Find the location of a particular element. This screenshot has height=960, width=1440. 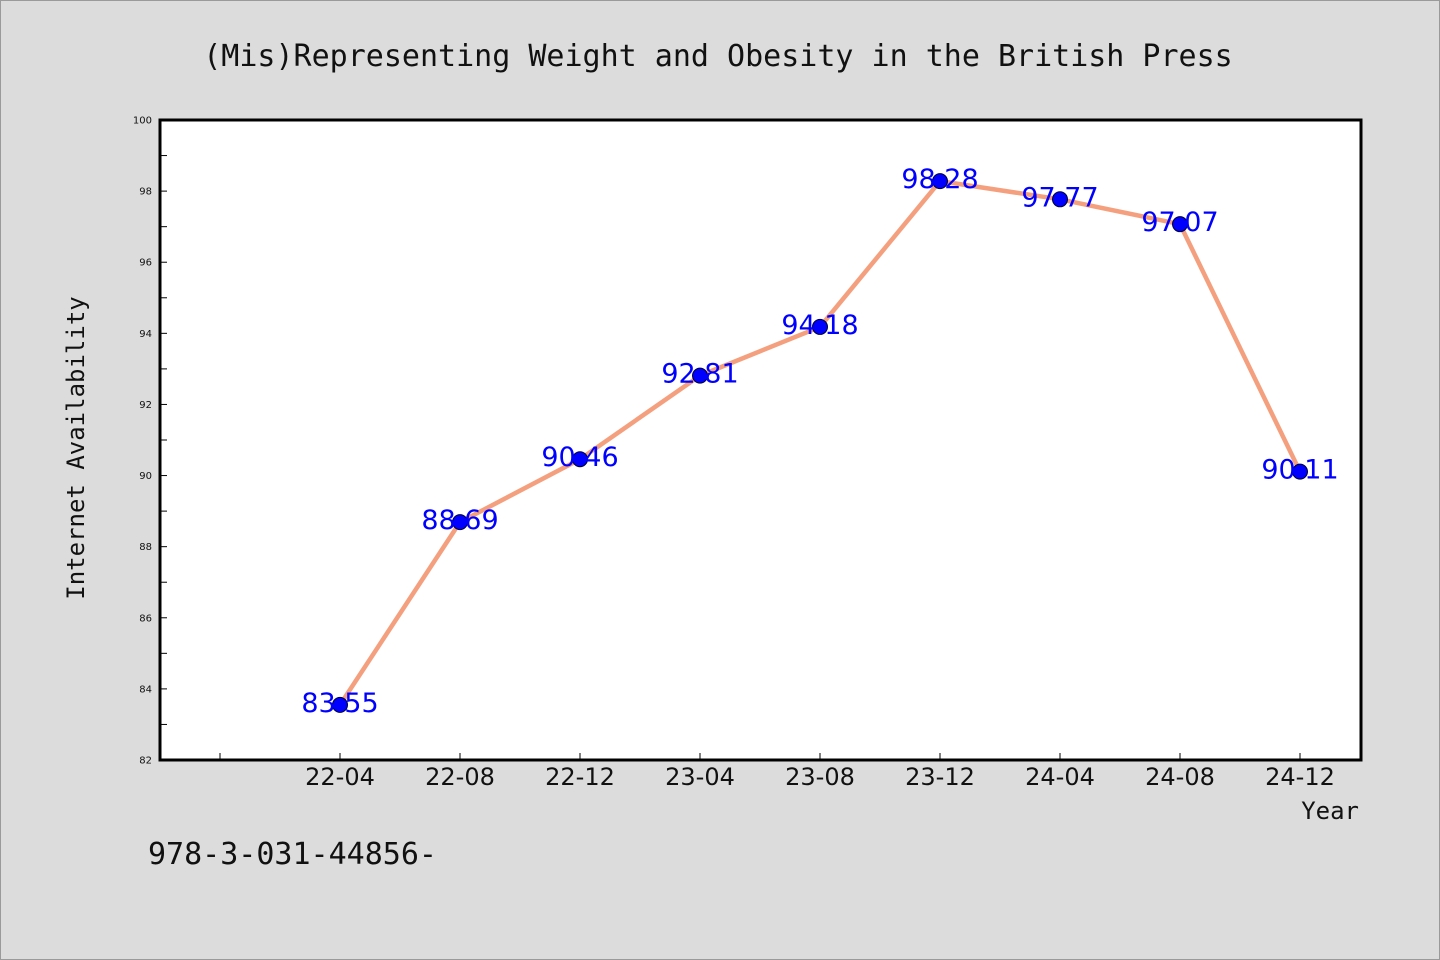

data-label: 90.11 is located at coordinates (1299, 470).